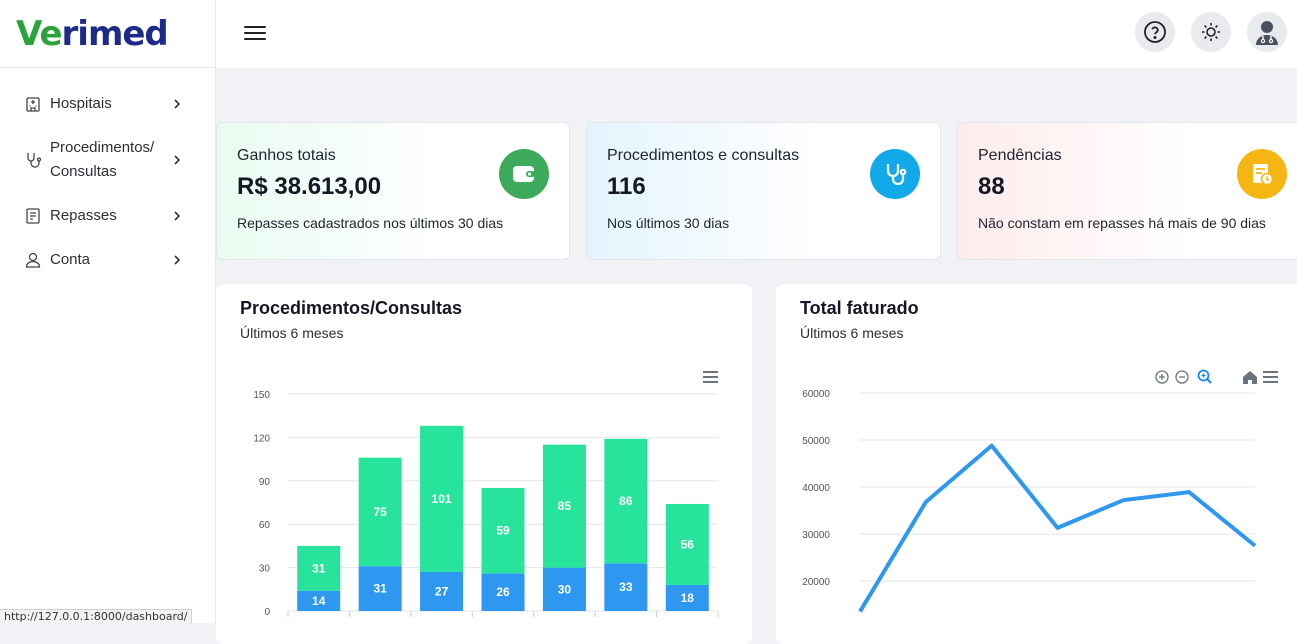 This screenshot has height=644, width=1297. I want to click on y-tick-label: 0, so click(267, 612).